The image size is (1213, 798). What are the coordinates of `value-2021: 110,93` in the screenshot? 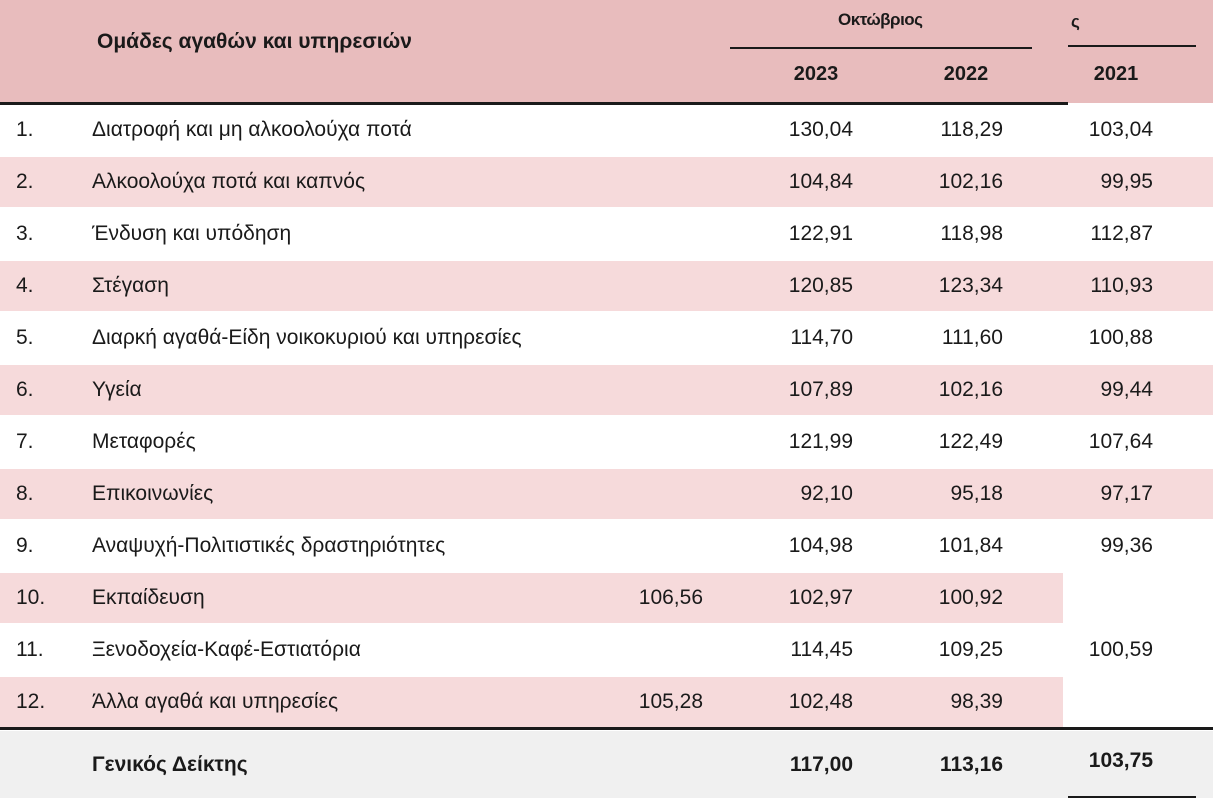 It's located at (1121, 285).